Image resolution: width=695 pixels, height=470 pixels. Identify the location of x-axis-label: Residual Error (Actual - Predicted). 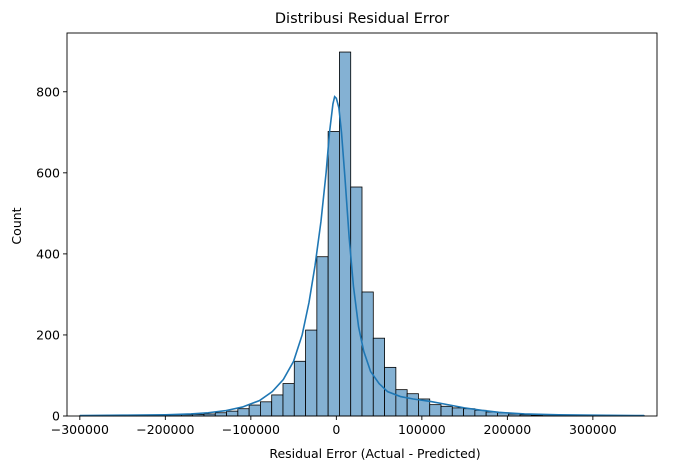
(374, 453).